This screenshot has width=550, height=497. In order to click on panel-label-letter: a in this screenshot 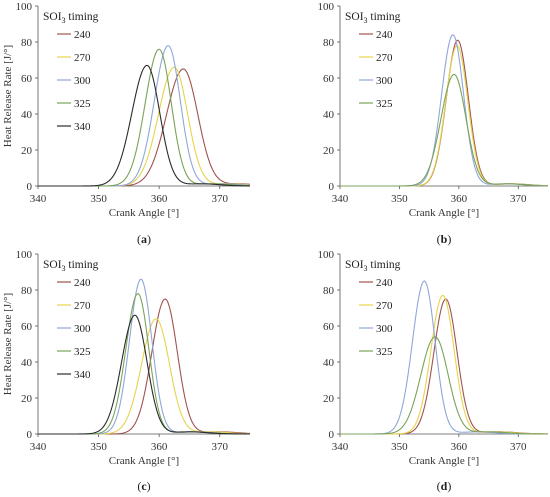, I will do `click(144, 239)`.